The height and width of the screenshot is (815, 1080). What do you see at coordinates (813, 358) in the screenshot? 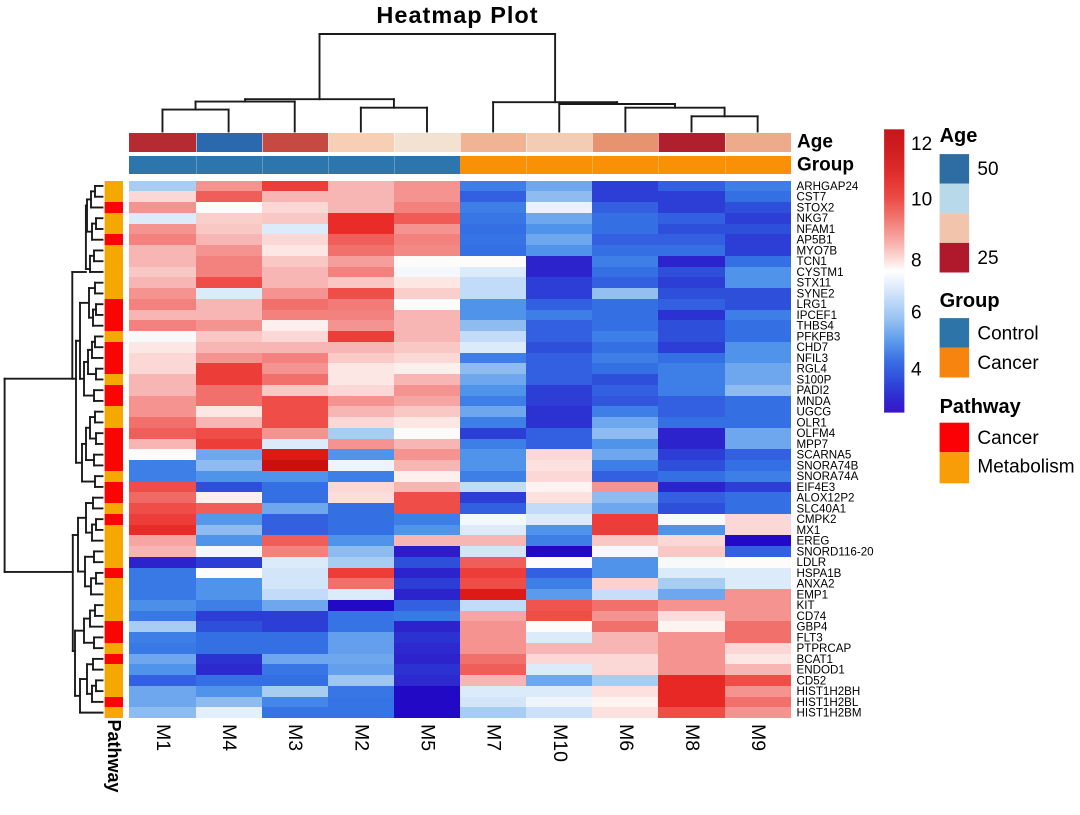
I see `svg-text: NFIL3` at bounding box center [813, 358].